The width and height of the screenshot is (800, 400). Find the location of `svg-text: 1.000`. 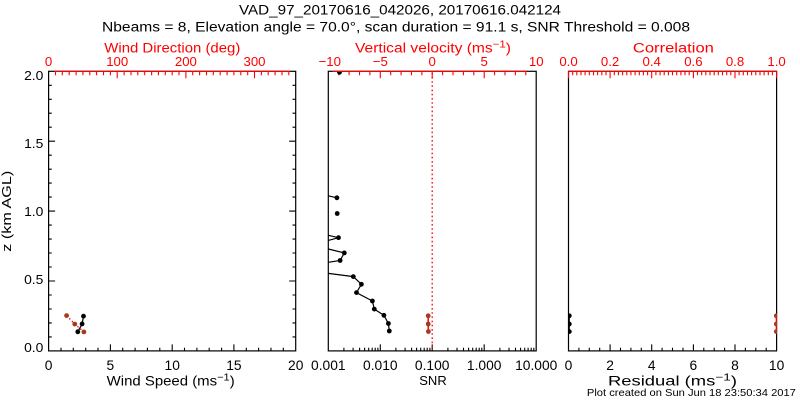

svg-text: 1.000 is located at coordinates (484, 365).